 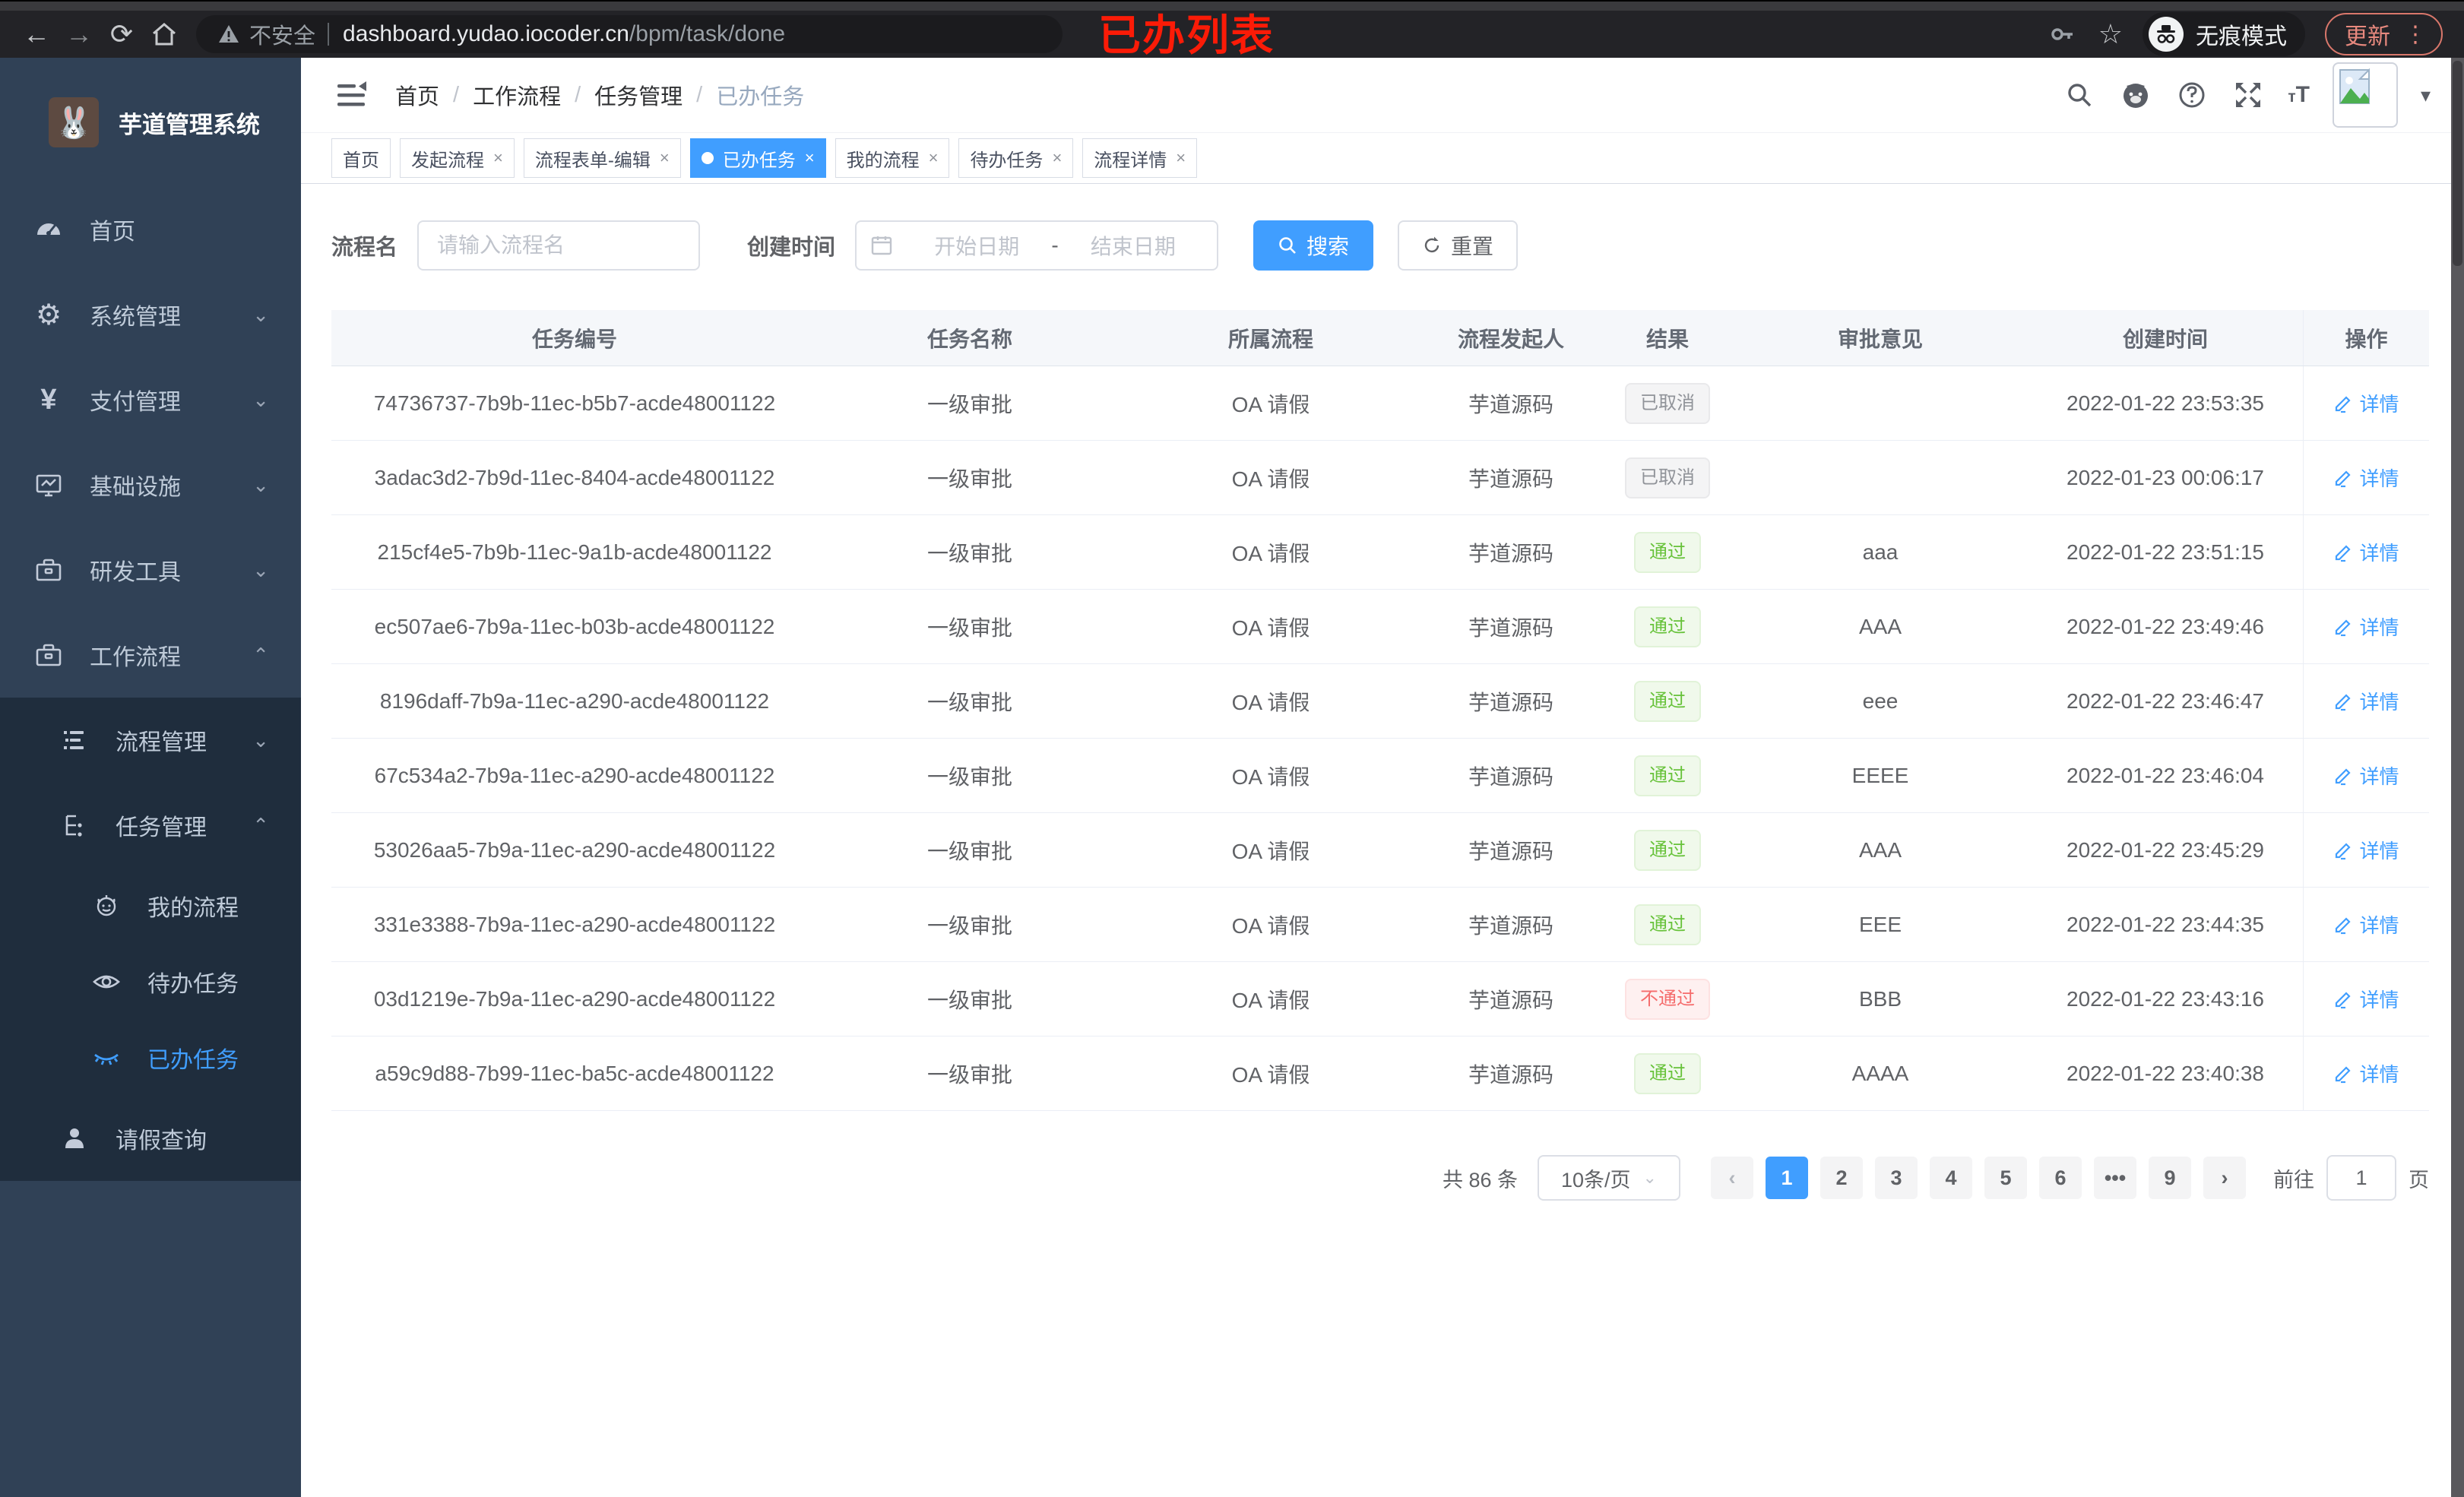 What do you see at coordinates (150, 484) in the screenshot?
I see `sidebar-item-infra: 基础设施 ⌄` at bounding box center [150, 484].